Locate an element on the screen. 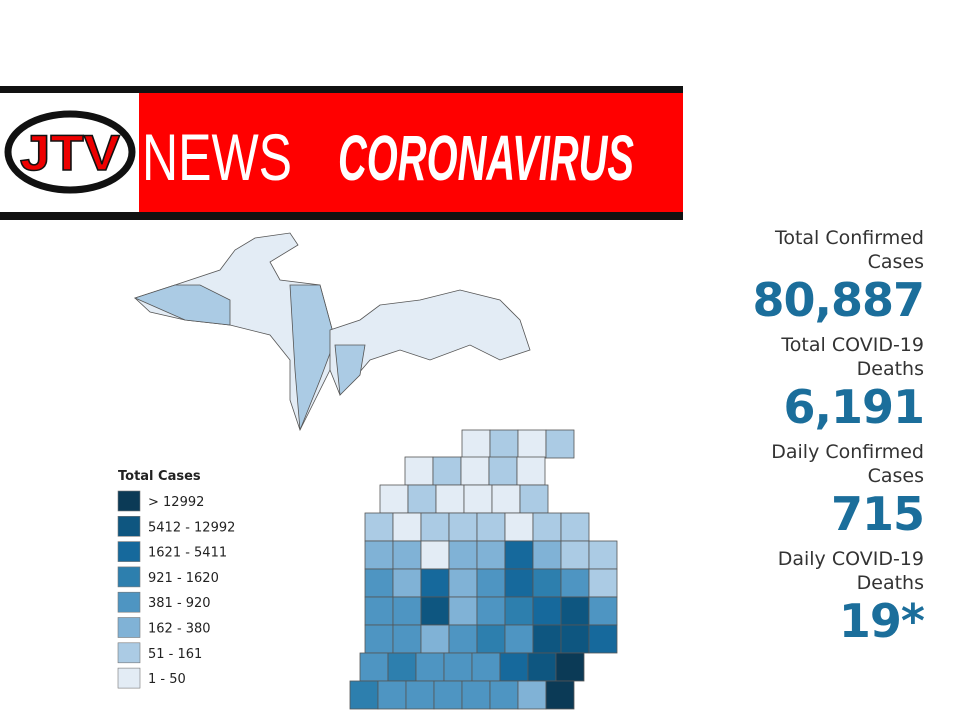 The image size is (960, 720). logo: JTV is located at coordinates (70, 153).